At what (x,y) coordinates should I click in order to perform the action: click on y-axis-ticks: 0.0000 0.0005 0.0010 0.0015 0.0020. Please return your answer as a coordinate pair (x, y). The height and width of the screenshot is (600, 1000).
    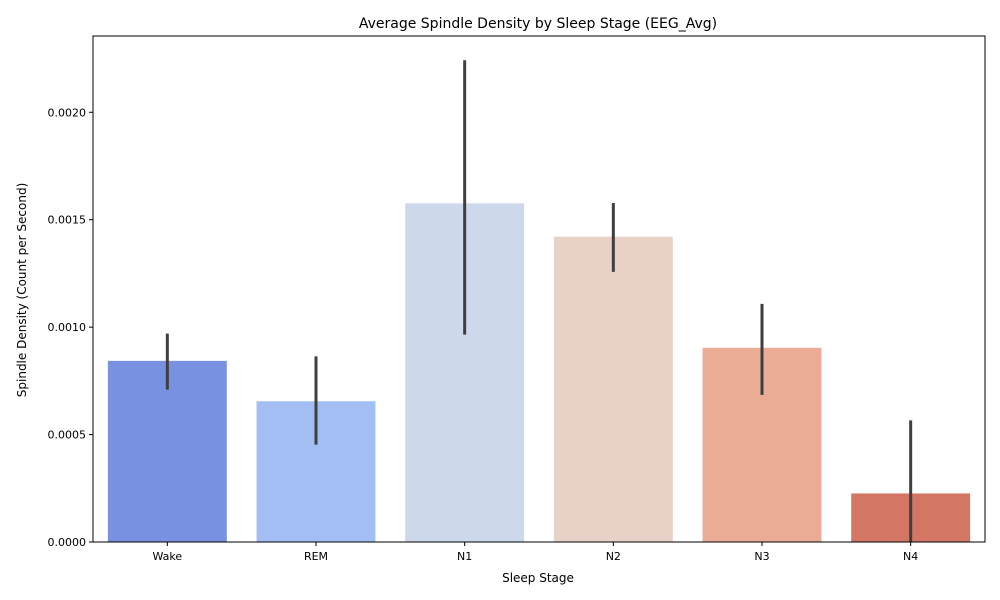
    Looking at the image, I should click on (70, 327).